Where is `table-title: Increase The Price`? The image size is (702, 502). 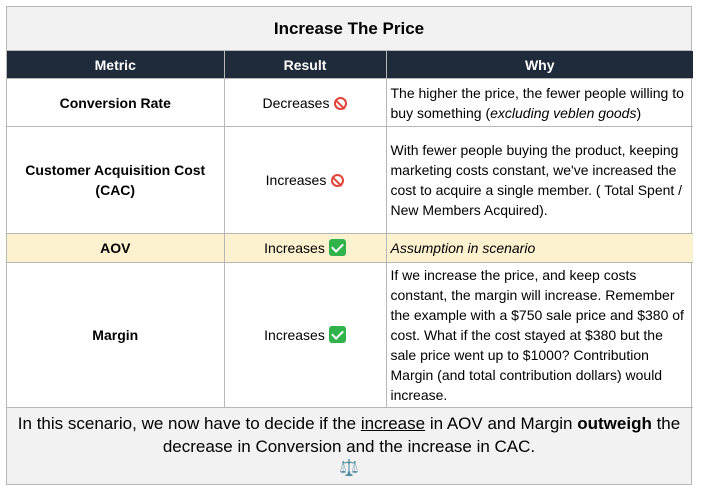 table-title: Increase The Price is located at coordinates (349, 29).